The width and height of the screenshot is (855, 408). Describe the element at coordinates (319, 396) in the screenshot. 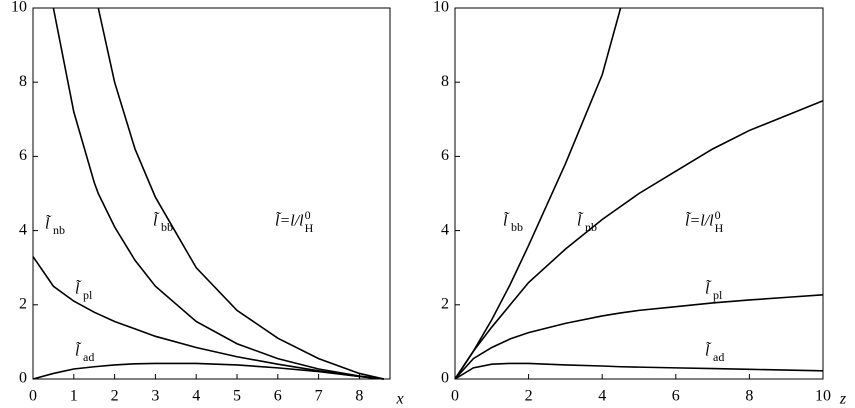

I see `x-tick-label: 7` at that location.